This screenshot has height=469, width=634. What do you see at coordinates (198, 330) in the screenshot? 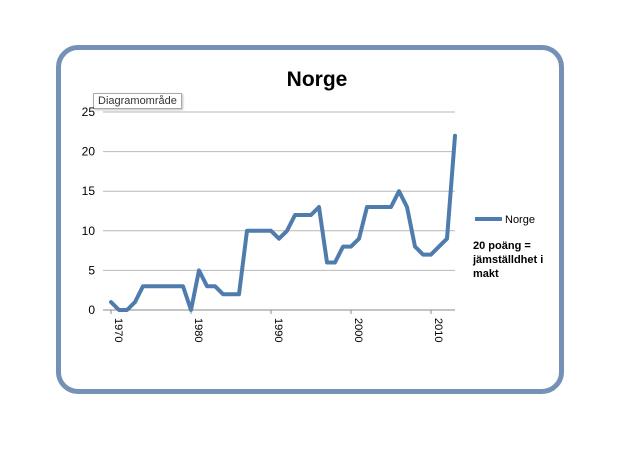
I see `x-tick-label-1980: 1980` at bounding box center [198, 330].